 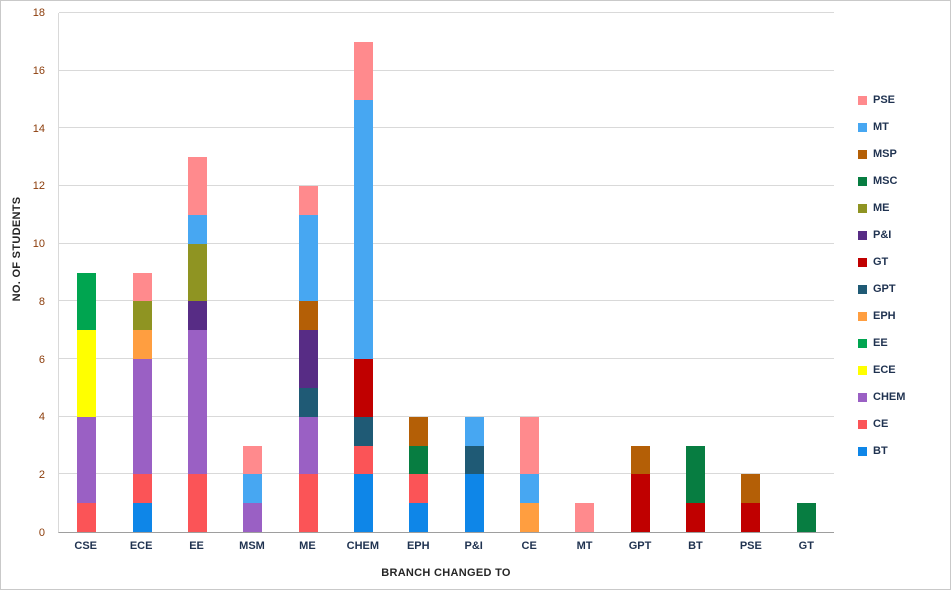 I want to click on legend-label: PSE, so click(x=884, y=100).